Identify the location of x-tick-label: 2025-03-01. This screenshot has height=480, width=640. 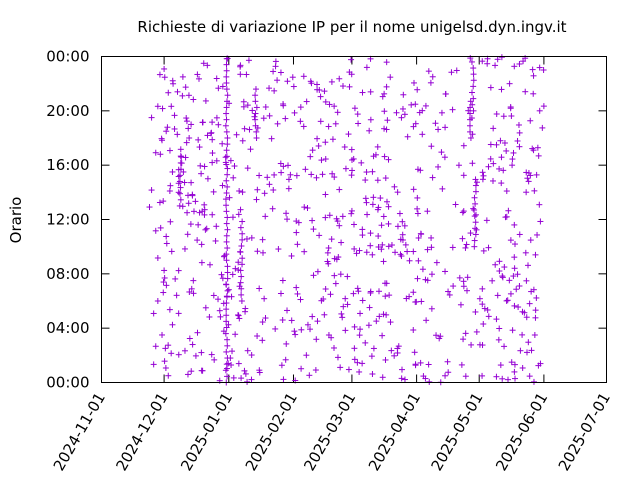
(329, 432).